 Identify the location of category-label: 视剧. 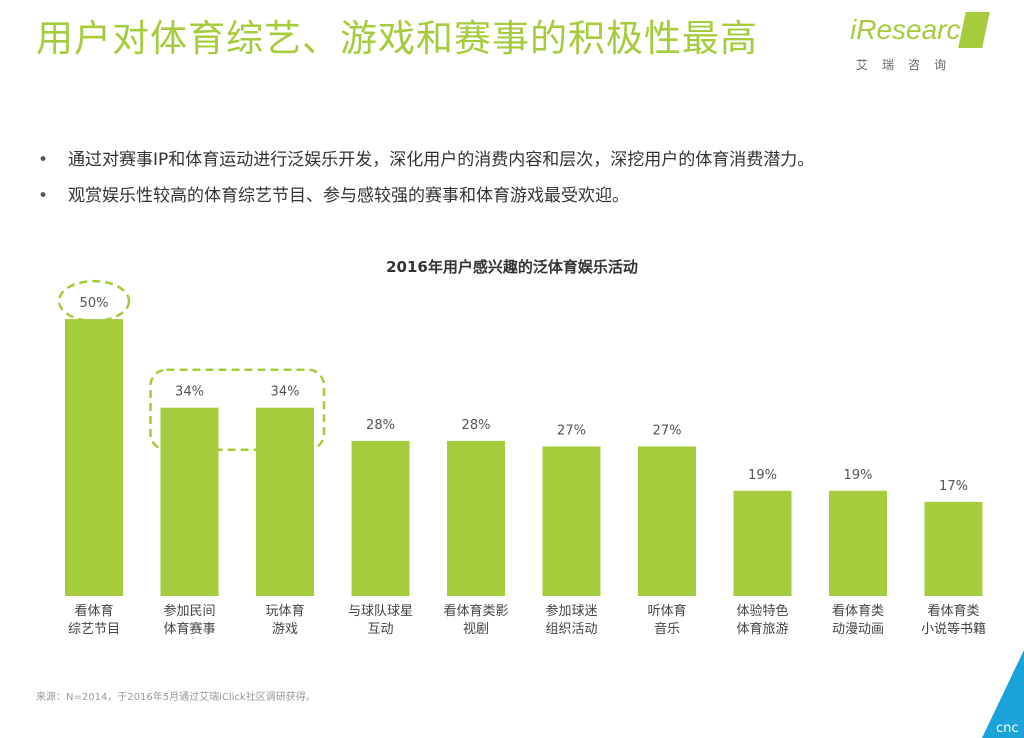
(476, 629).